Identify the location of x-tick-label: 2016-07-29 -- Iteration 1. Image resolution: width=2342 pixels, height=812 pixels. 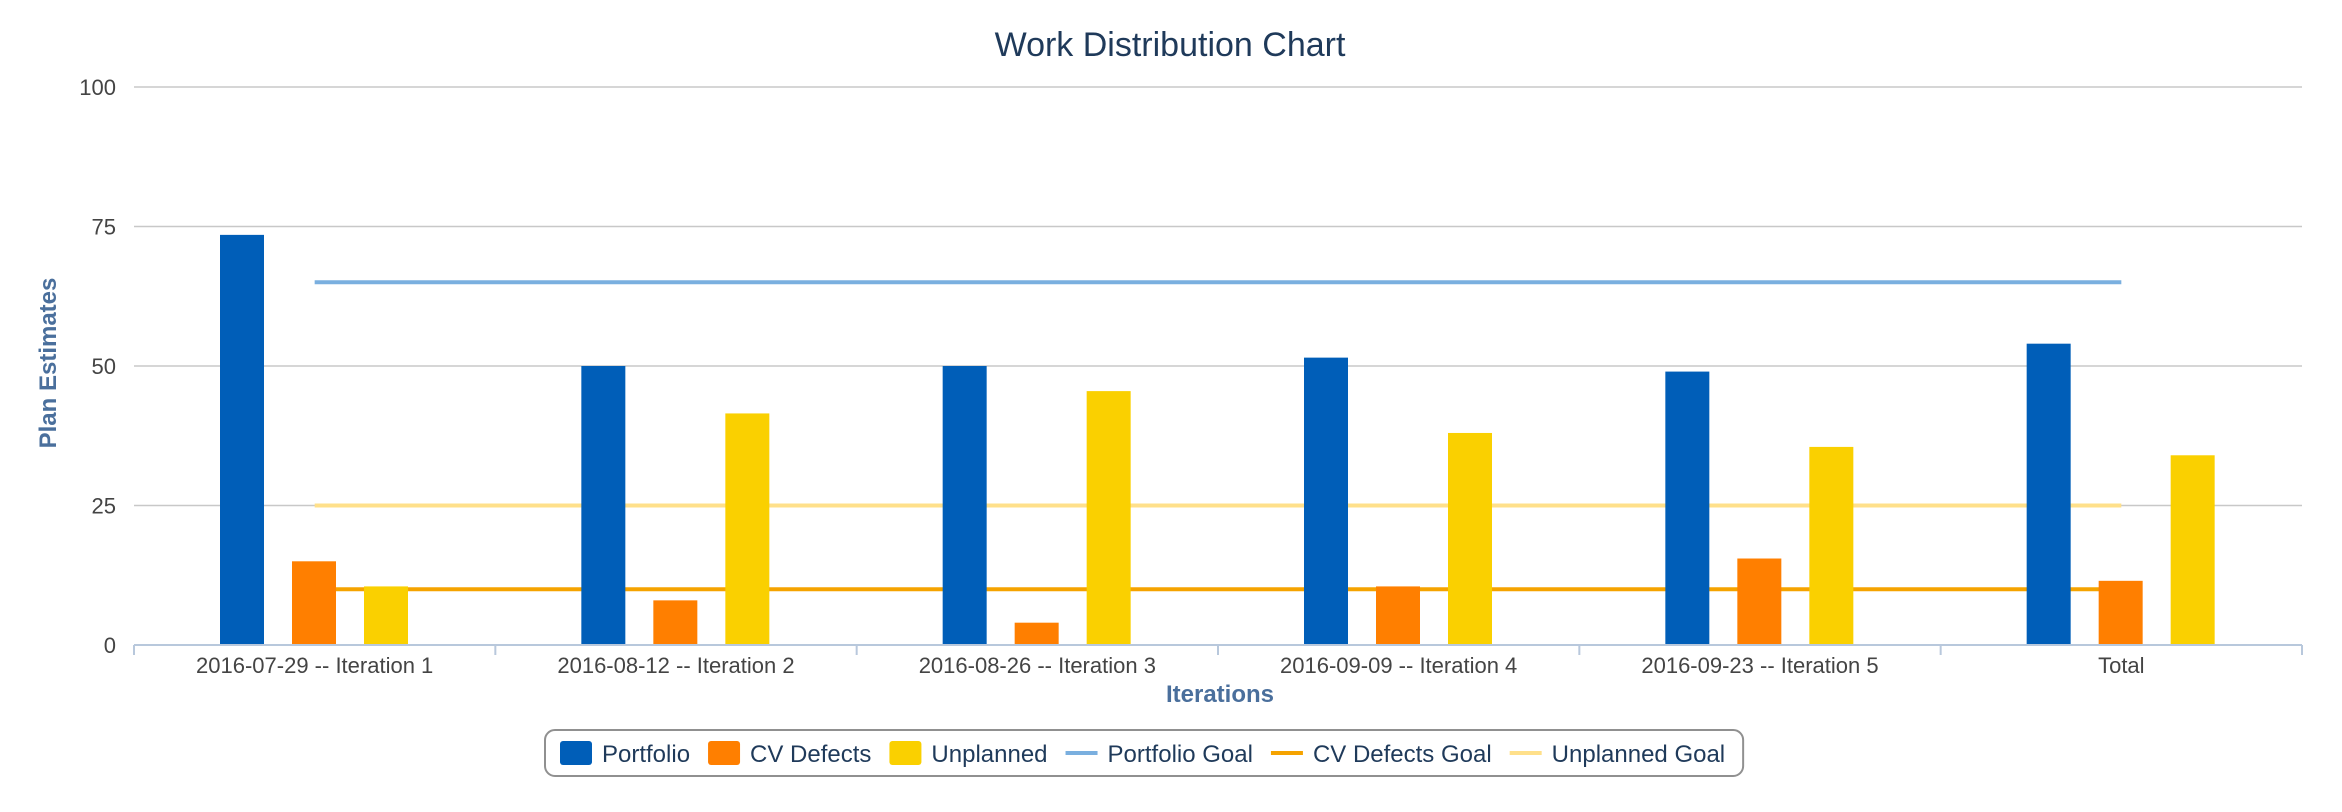
(314, 665).